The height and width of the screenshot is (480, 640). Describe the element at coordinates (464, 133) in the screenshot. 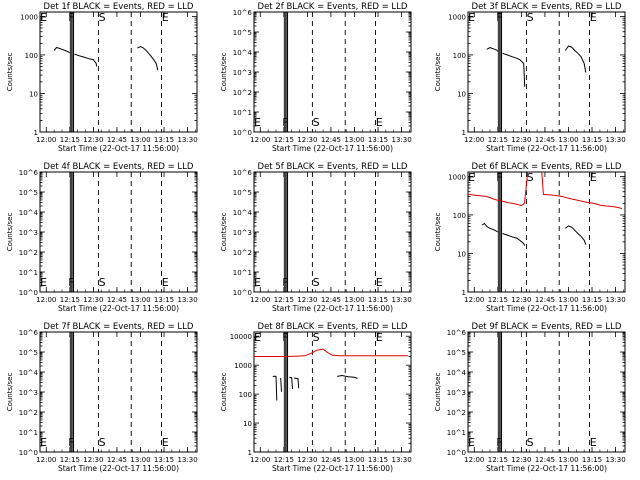

I see `ytick-label: 1` at that location.